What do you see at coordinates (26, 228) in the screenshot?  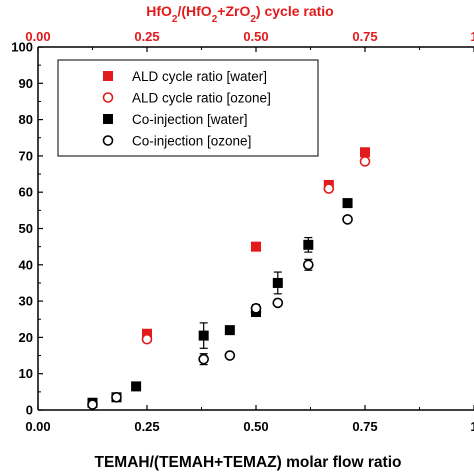 I see `y-tick-label: 50` at bounding box center [26, 228].